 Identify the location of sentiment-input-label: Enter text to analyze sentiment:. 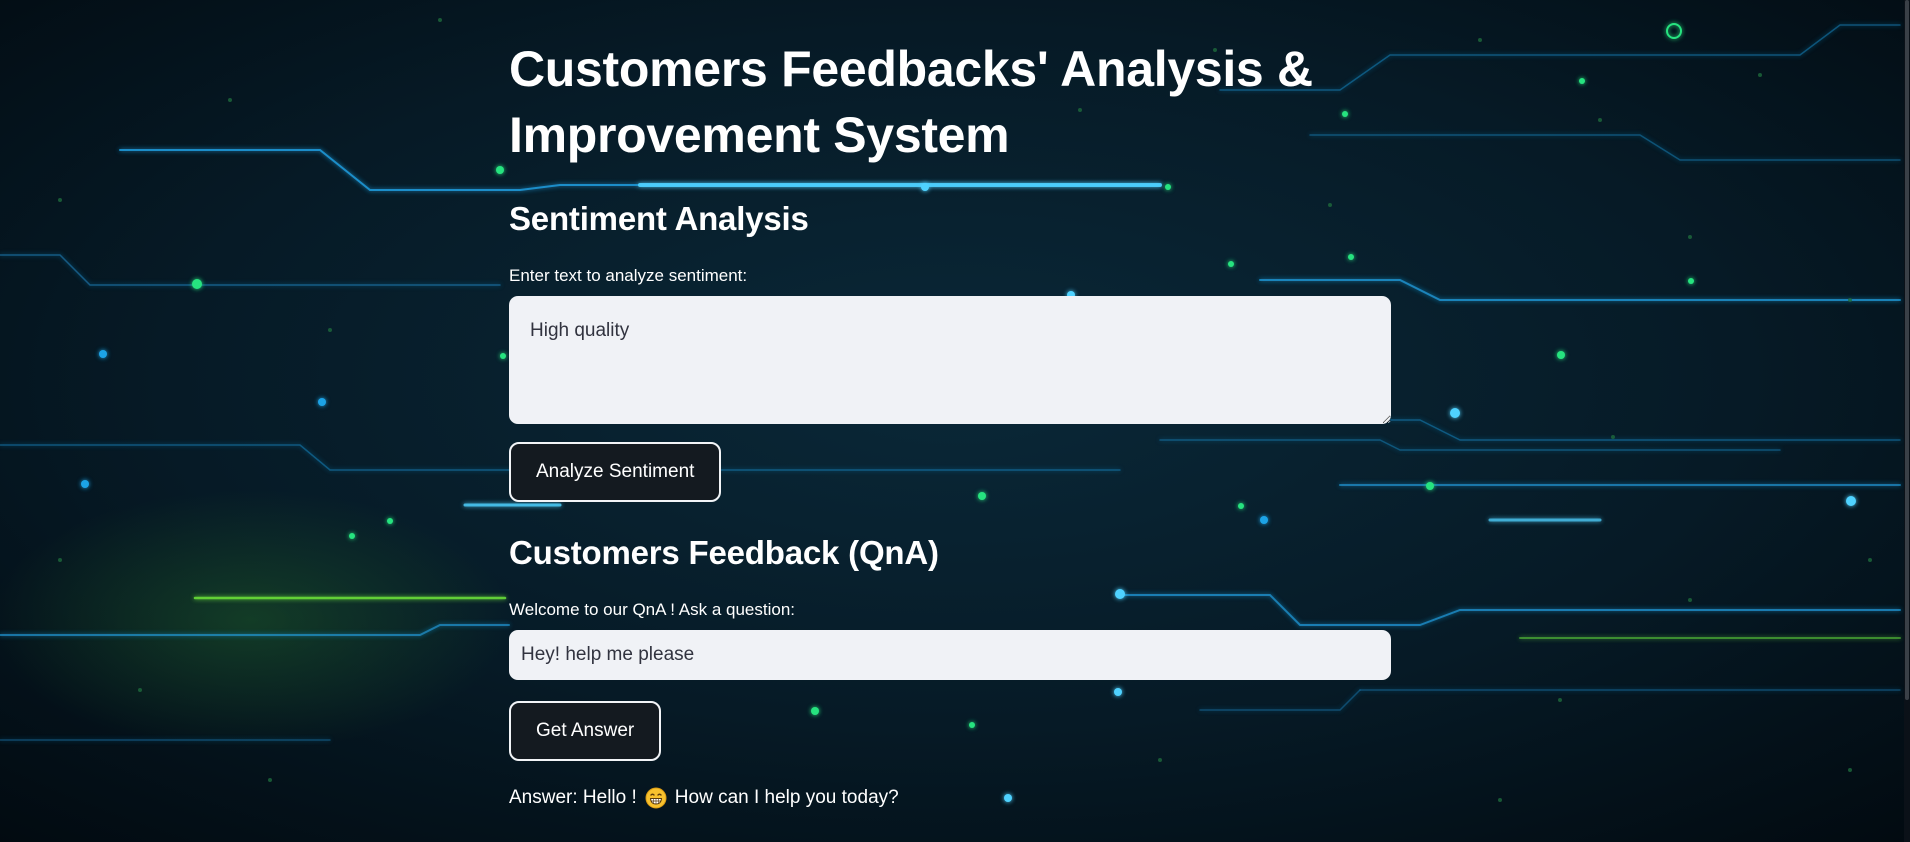
(628, 275).